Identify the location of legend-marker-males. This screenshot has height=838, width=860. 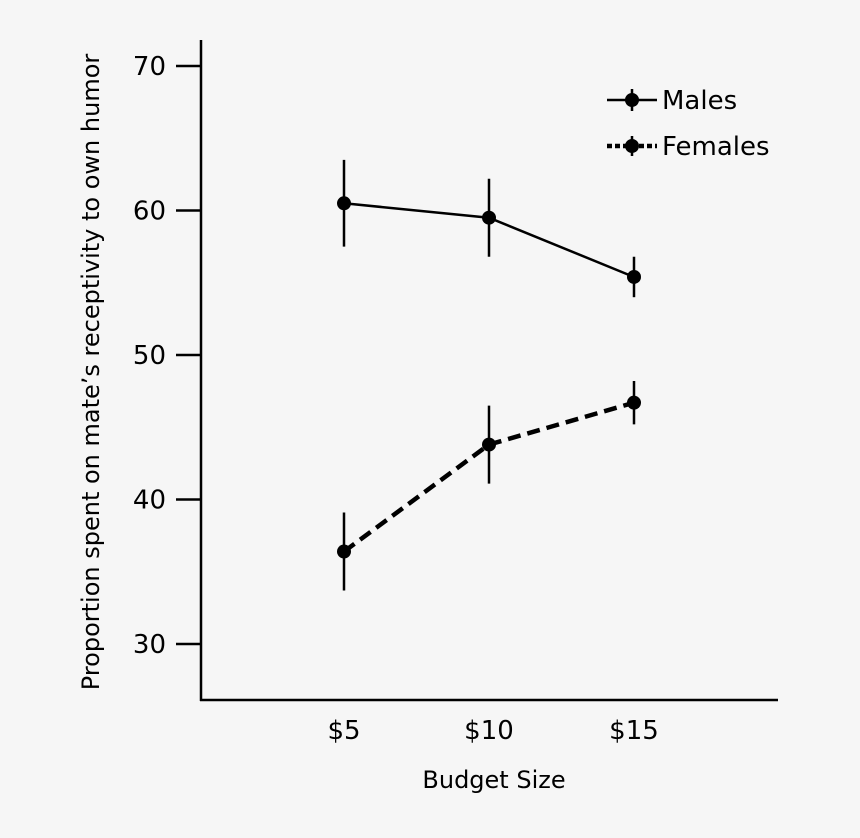
(632, 100).